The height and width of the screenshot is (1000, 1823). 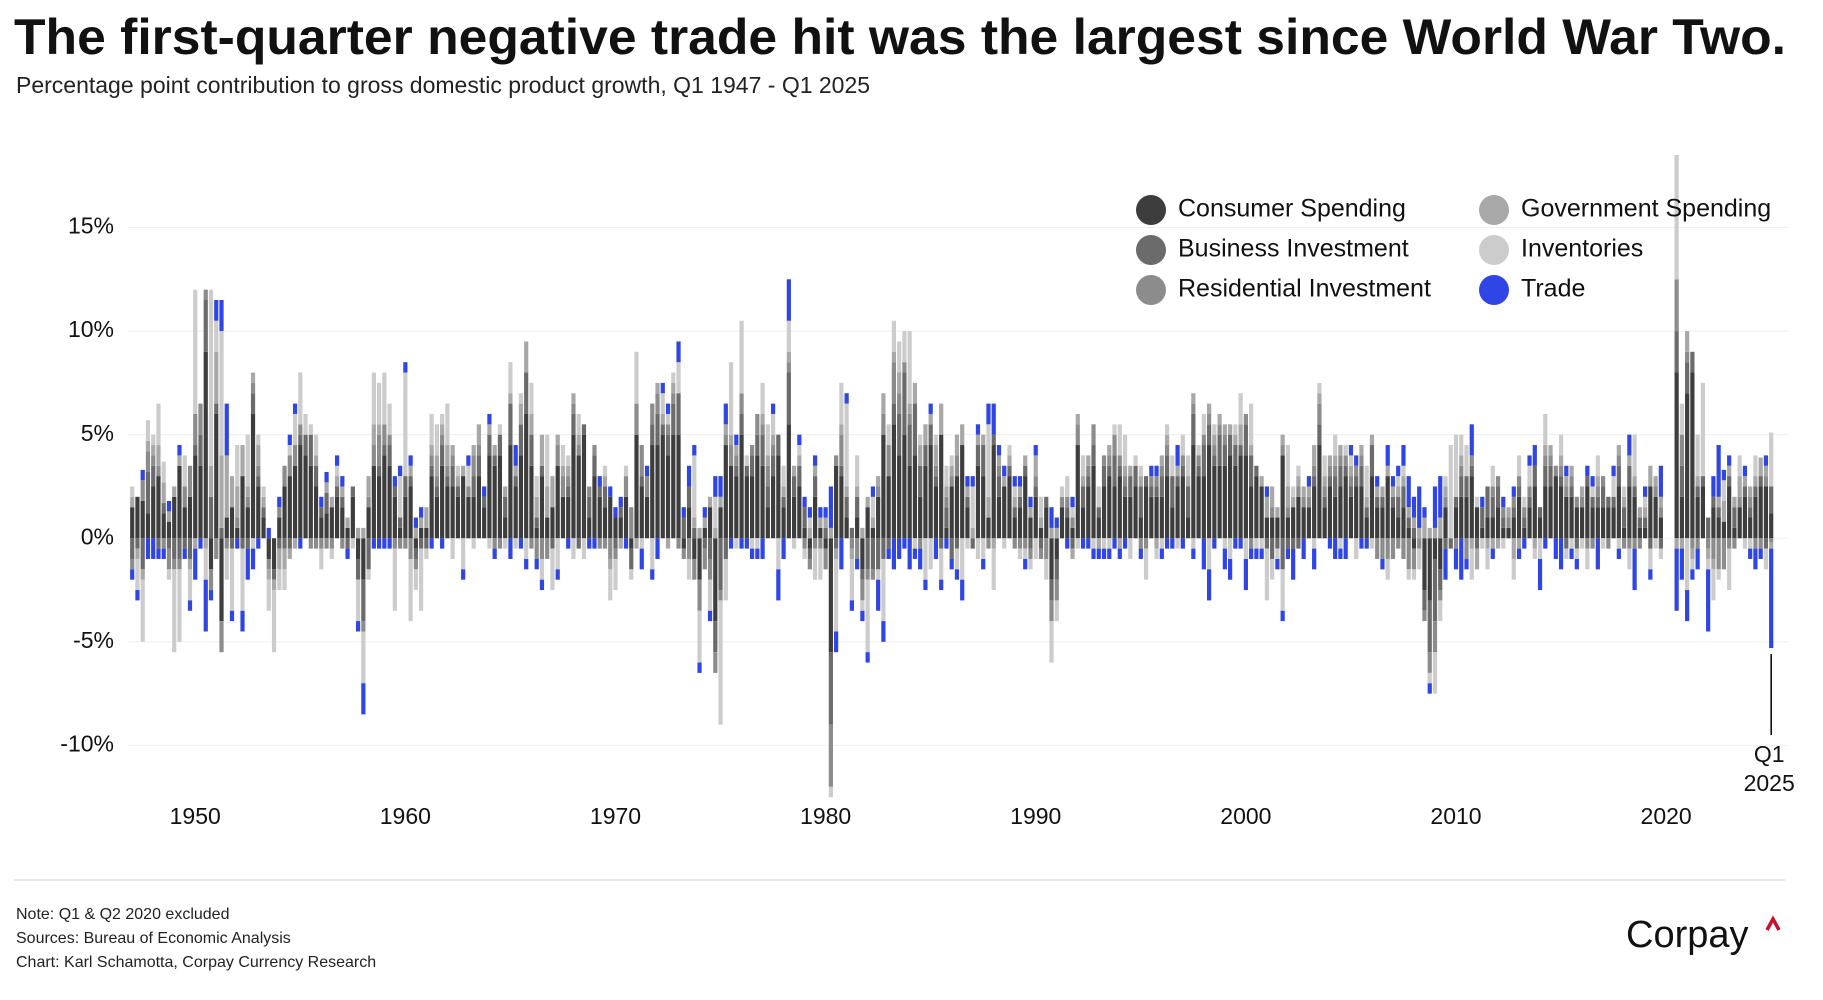 What do you see at coordinates (1582, 249) in the screenshot?
I see `legend-label: Inventories` at bounding box center [1582, 249].